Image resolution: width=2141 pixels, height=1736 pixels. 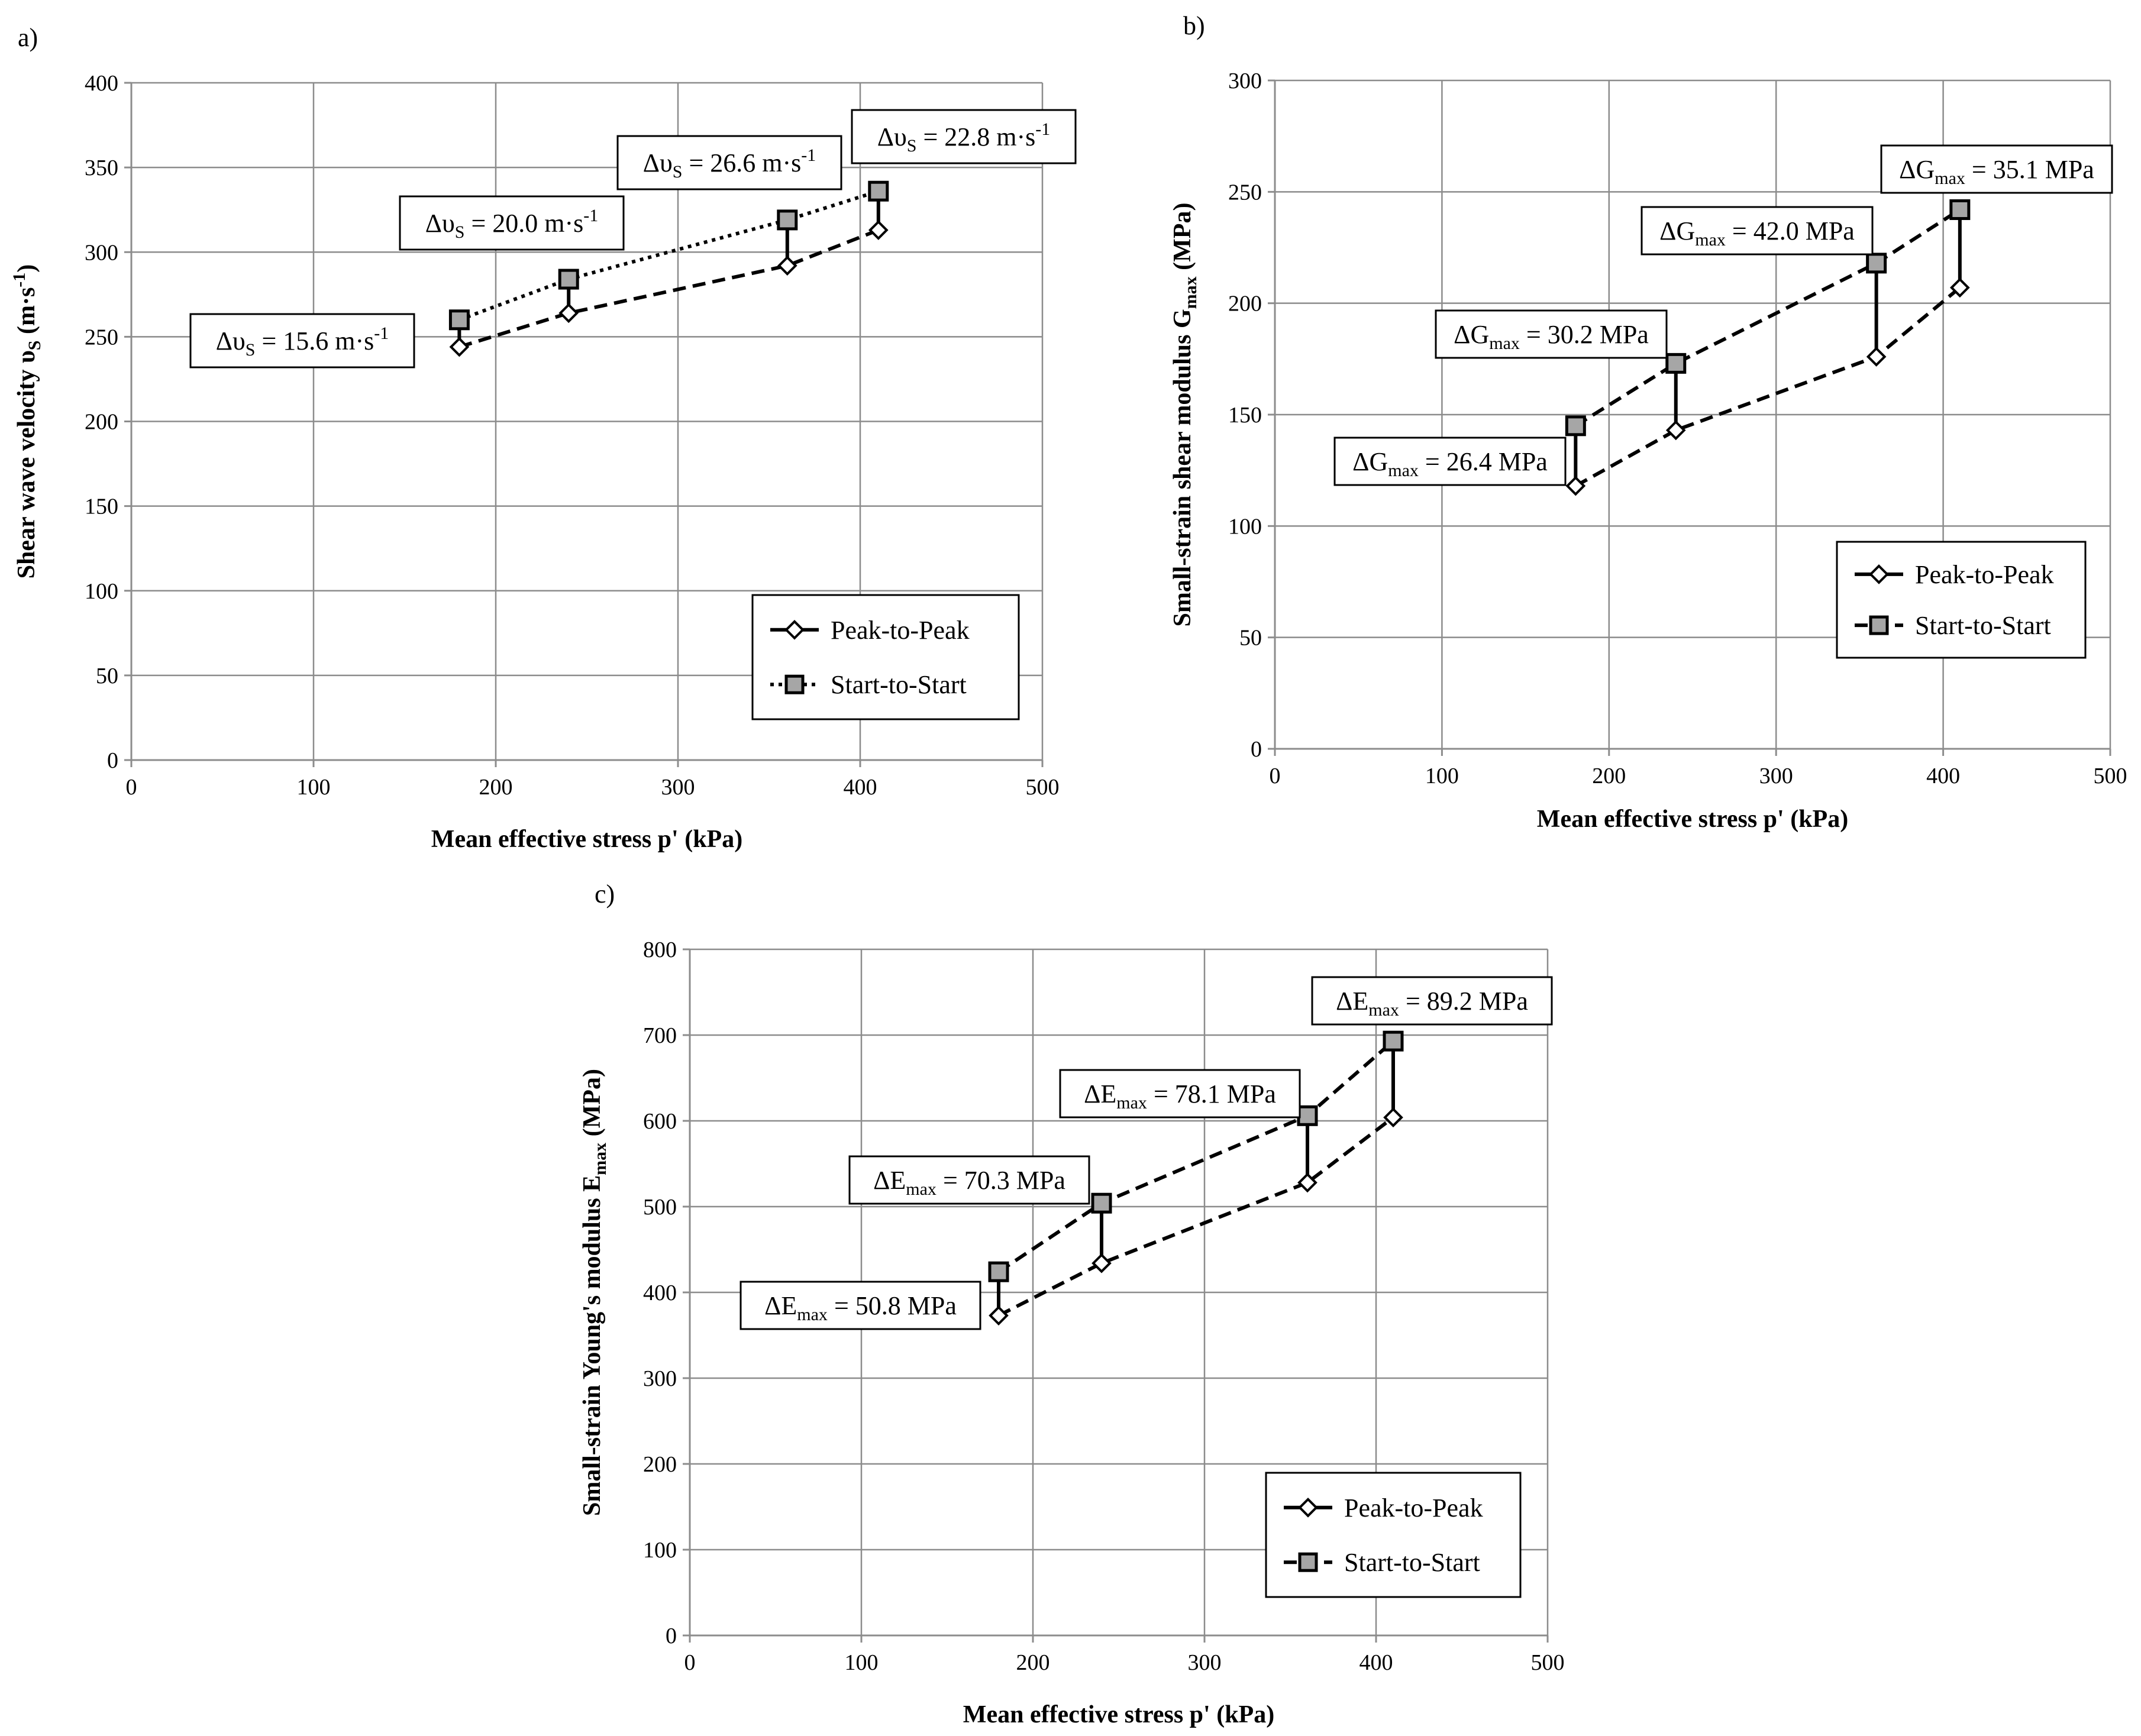 I want to click on y-tick-label: 700, so click(x=660, y=1035).